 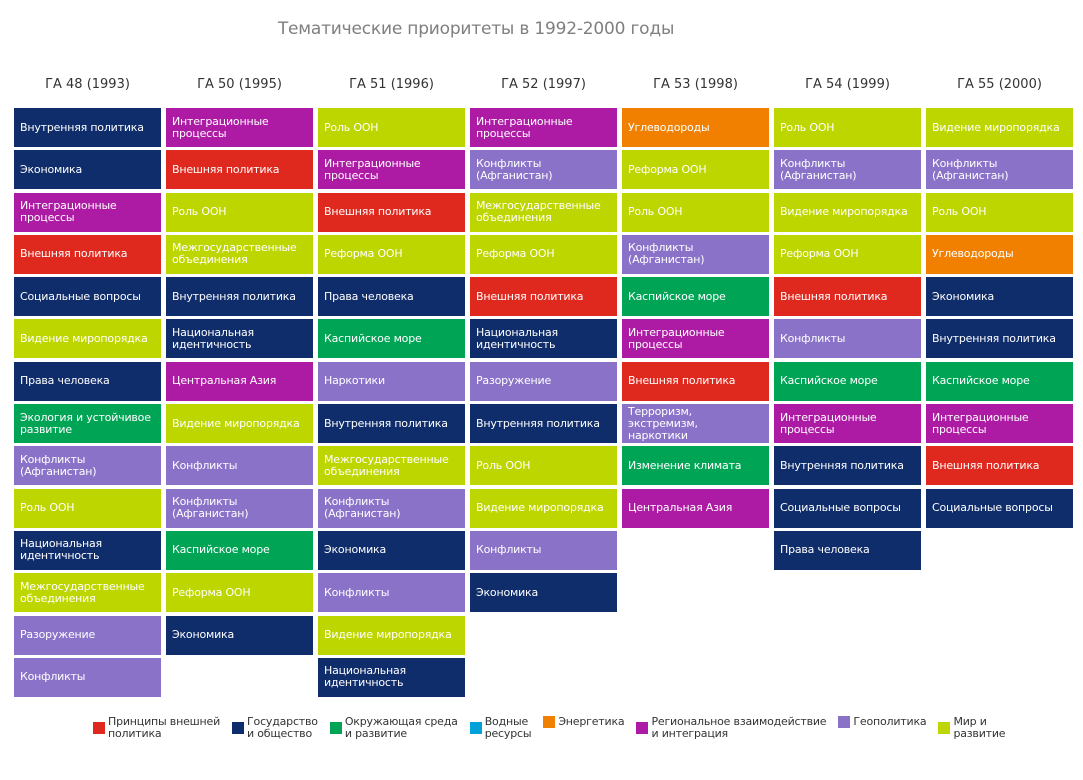 I want to click on legend-item-energy: Энергетика, so click(x=584, y=722).